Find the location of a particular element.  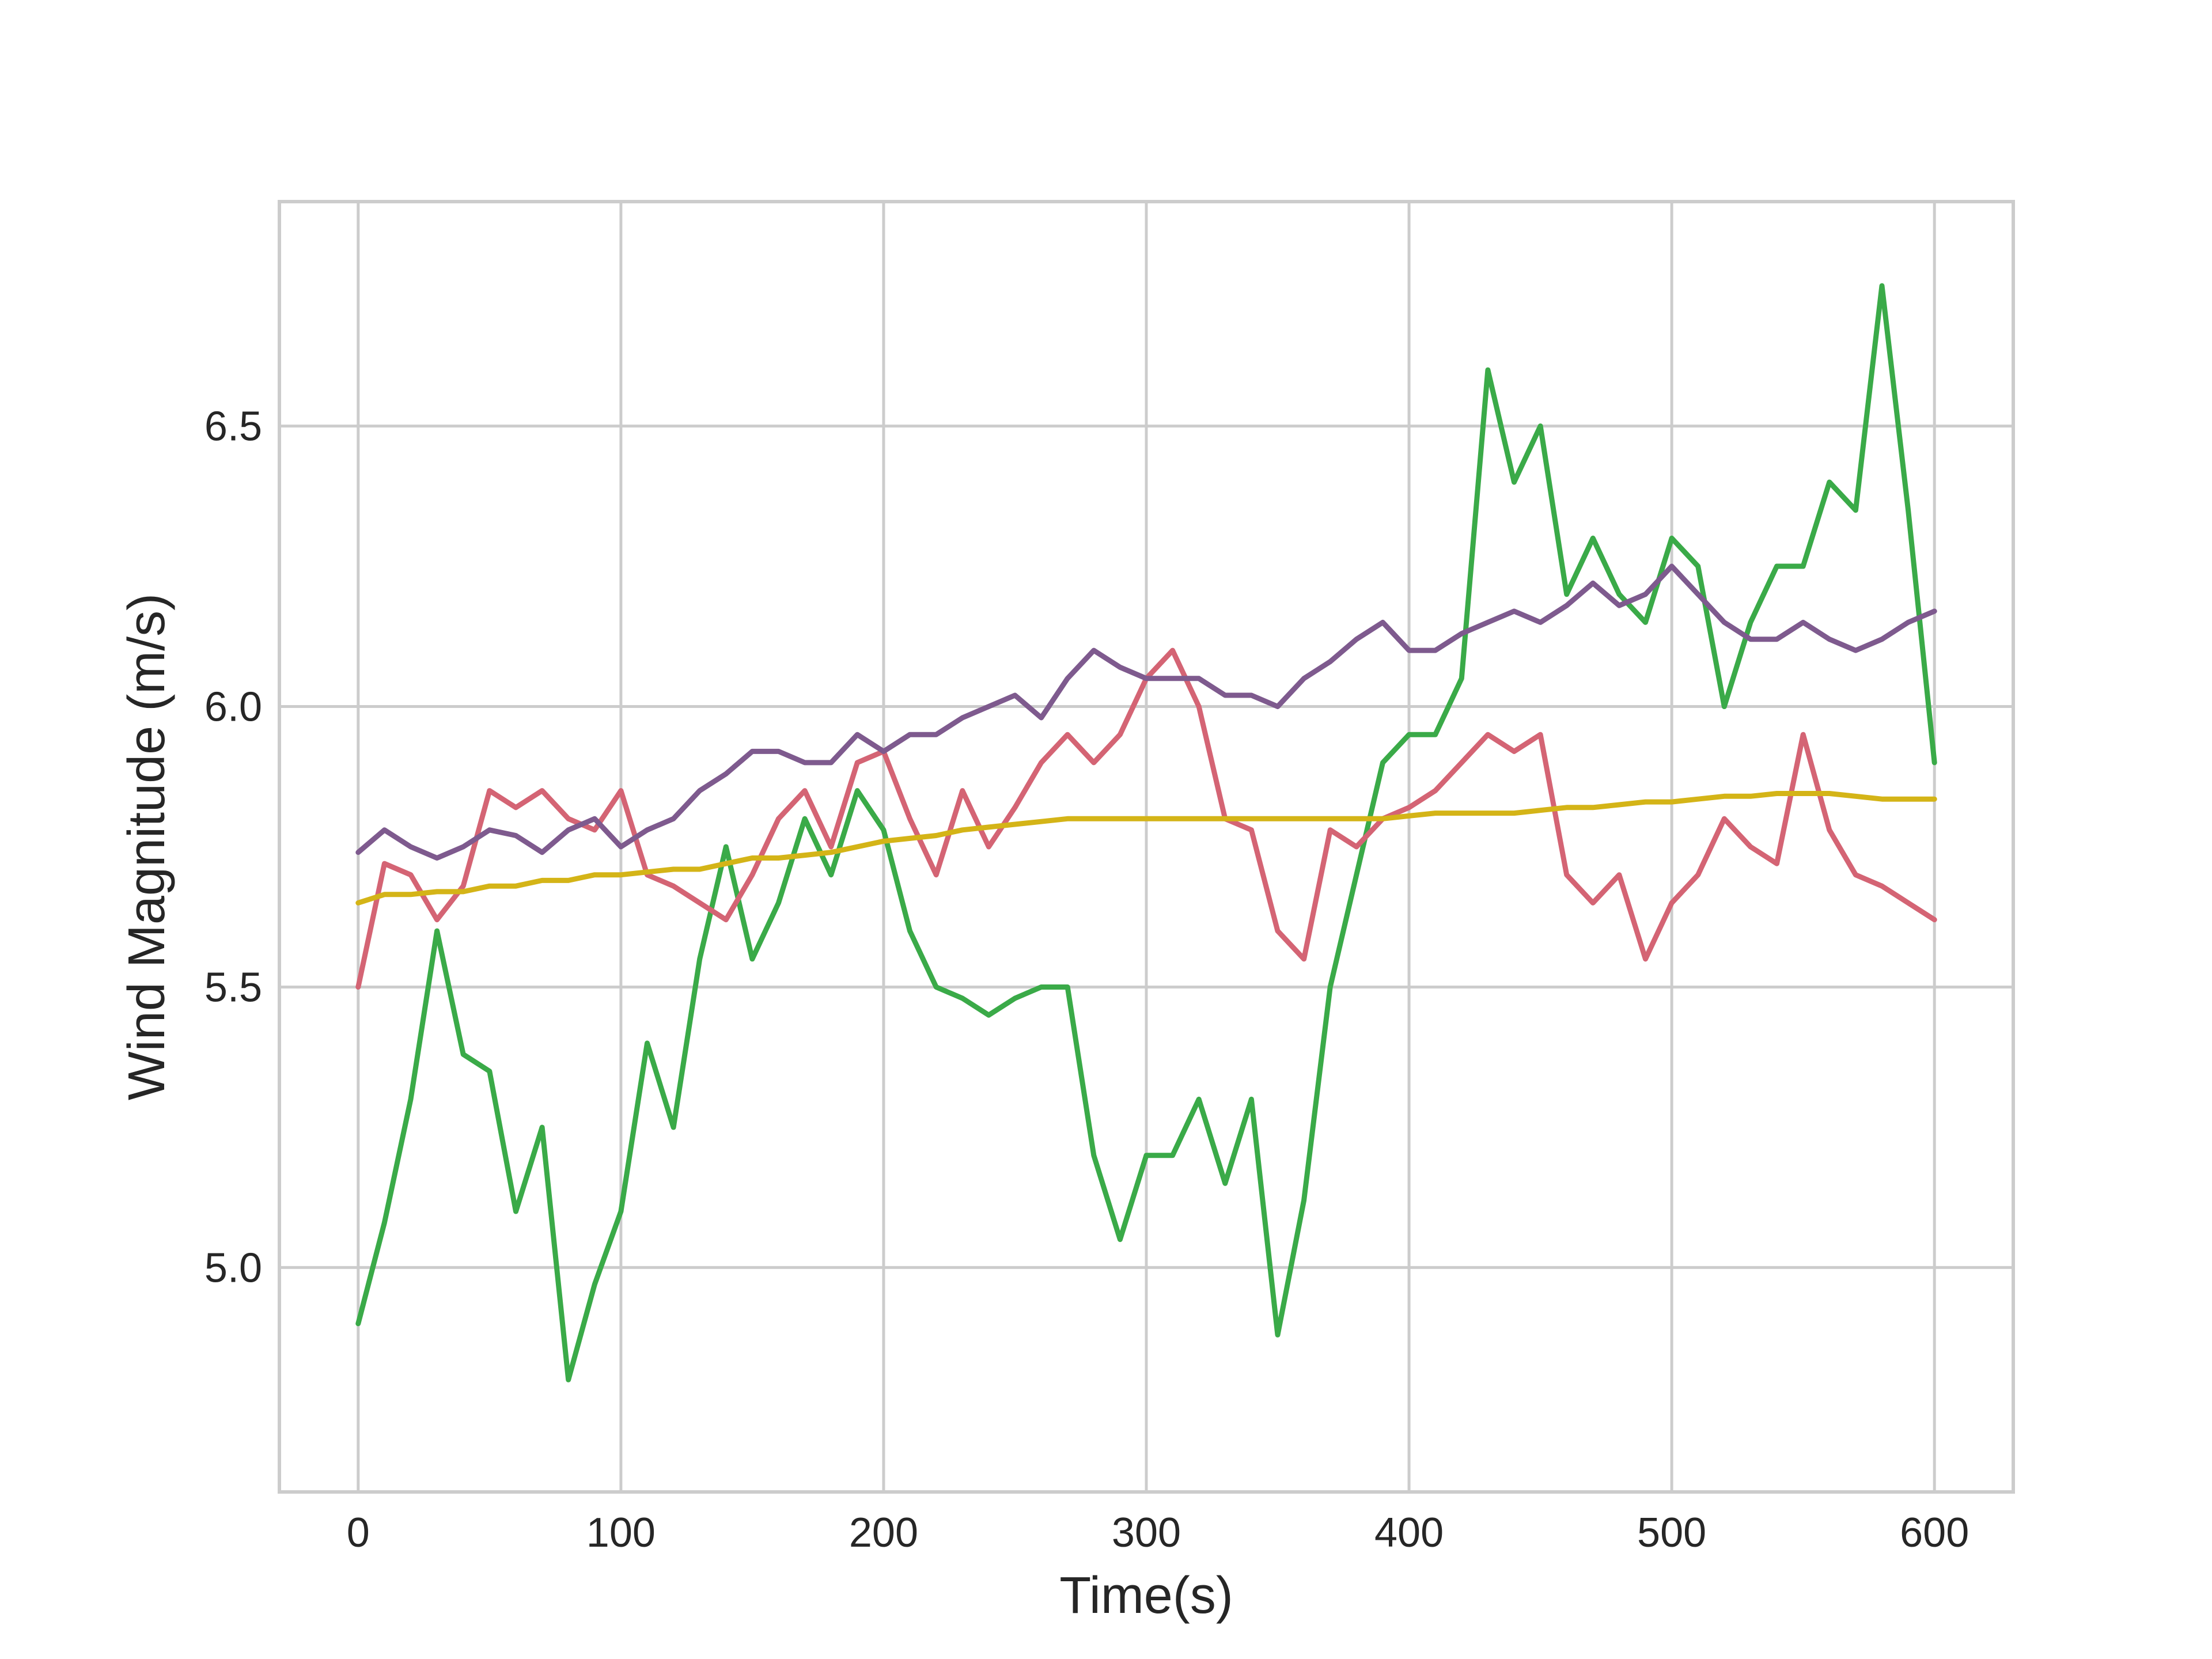

x-tick-label: 400 is located at coordinates (1409, 1533).